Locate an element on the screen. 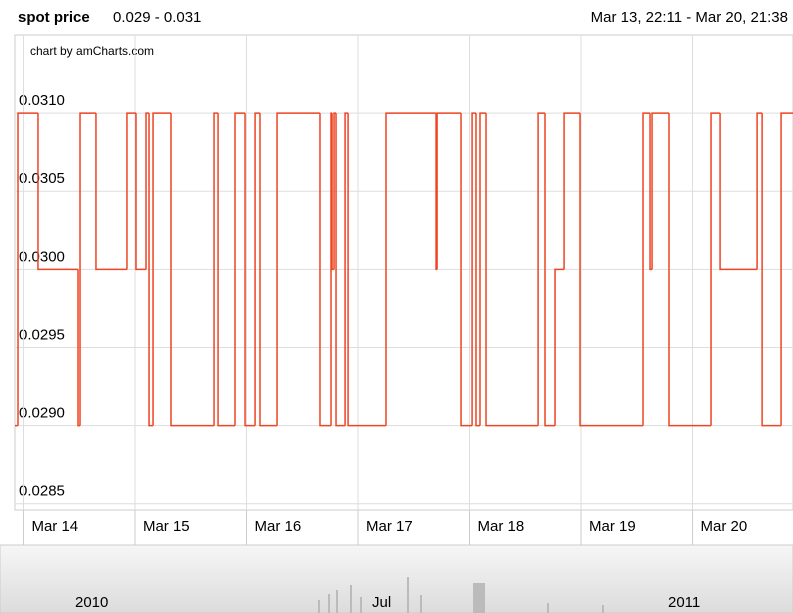 The width and height of the screenshot is (793, 613). x-tick-label: Mar 20 is located at coordinates (724, 526).